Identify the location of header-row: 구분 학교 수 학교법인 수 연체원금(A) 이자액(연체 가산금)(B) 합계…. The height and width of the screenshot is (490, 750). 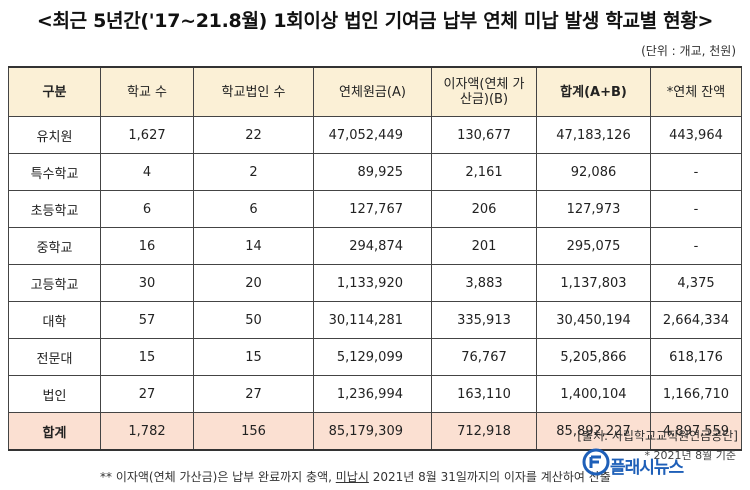
(375, 91).